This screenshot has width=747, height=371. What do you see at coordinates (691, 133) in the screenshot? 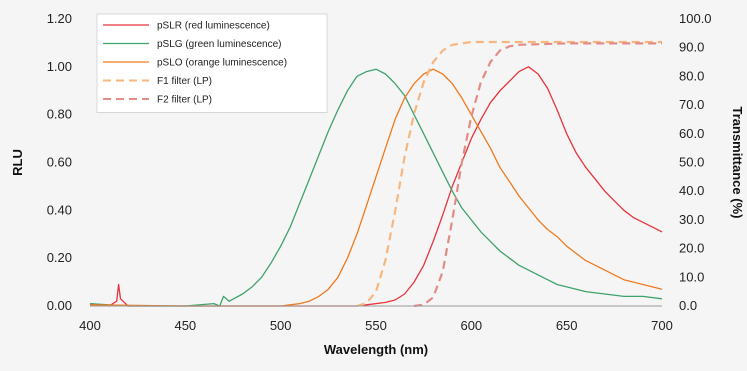
I see `y2-tick-label: 60.0` at bounding box center [691, 133].